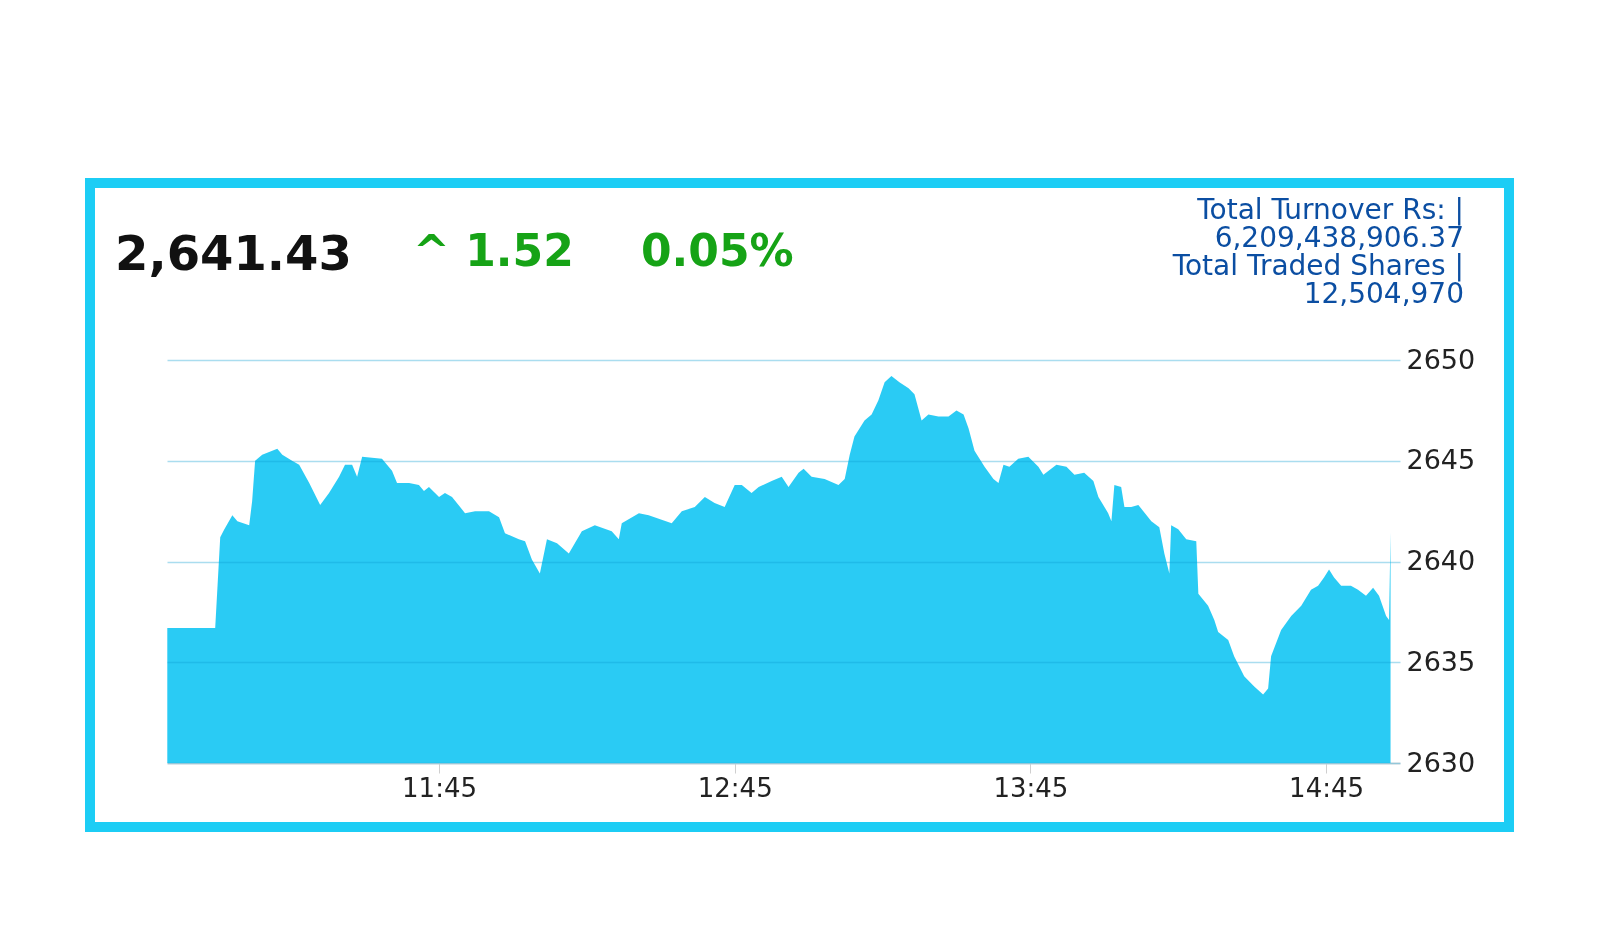  Describe the element at coordinates (1327, 787) in the screenshot. I see `x-tick-label: 14:45` at that location.